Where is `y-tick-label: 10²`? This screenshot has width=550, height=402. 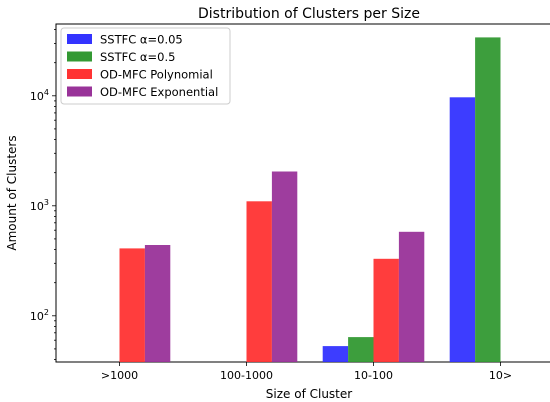
y-tick-label: 10² is located at coordinates (39, 315).